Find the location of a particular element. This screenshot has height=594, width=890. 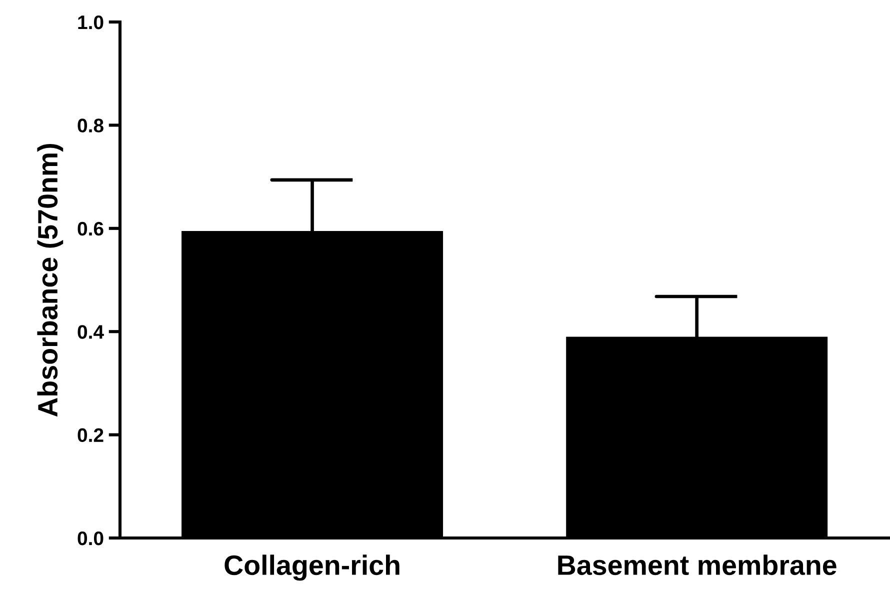

y-tick-label: 0.2 is located at coordinates (91, 435).